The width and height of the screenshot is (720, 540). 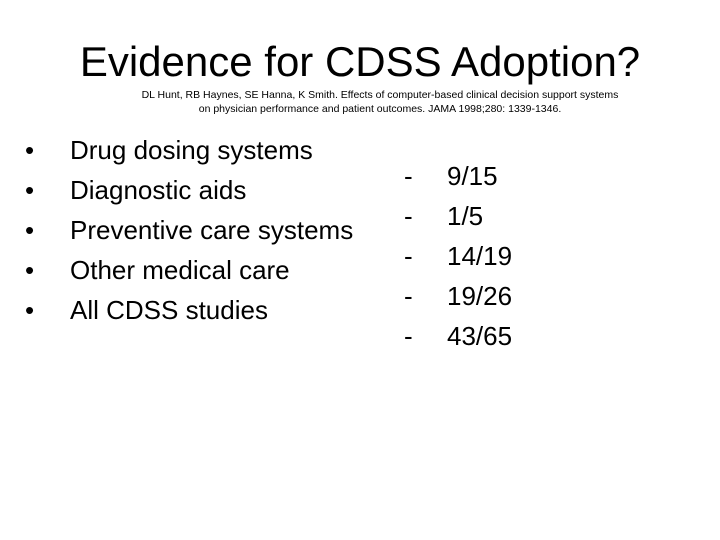 What do you see at coordinates (480, 296) in the screenshot?
I see `result-value: 19/26` at bounding box center [480, 296].